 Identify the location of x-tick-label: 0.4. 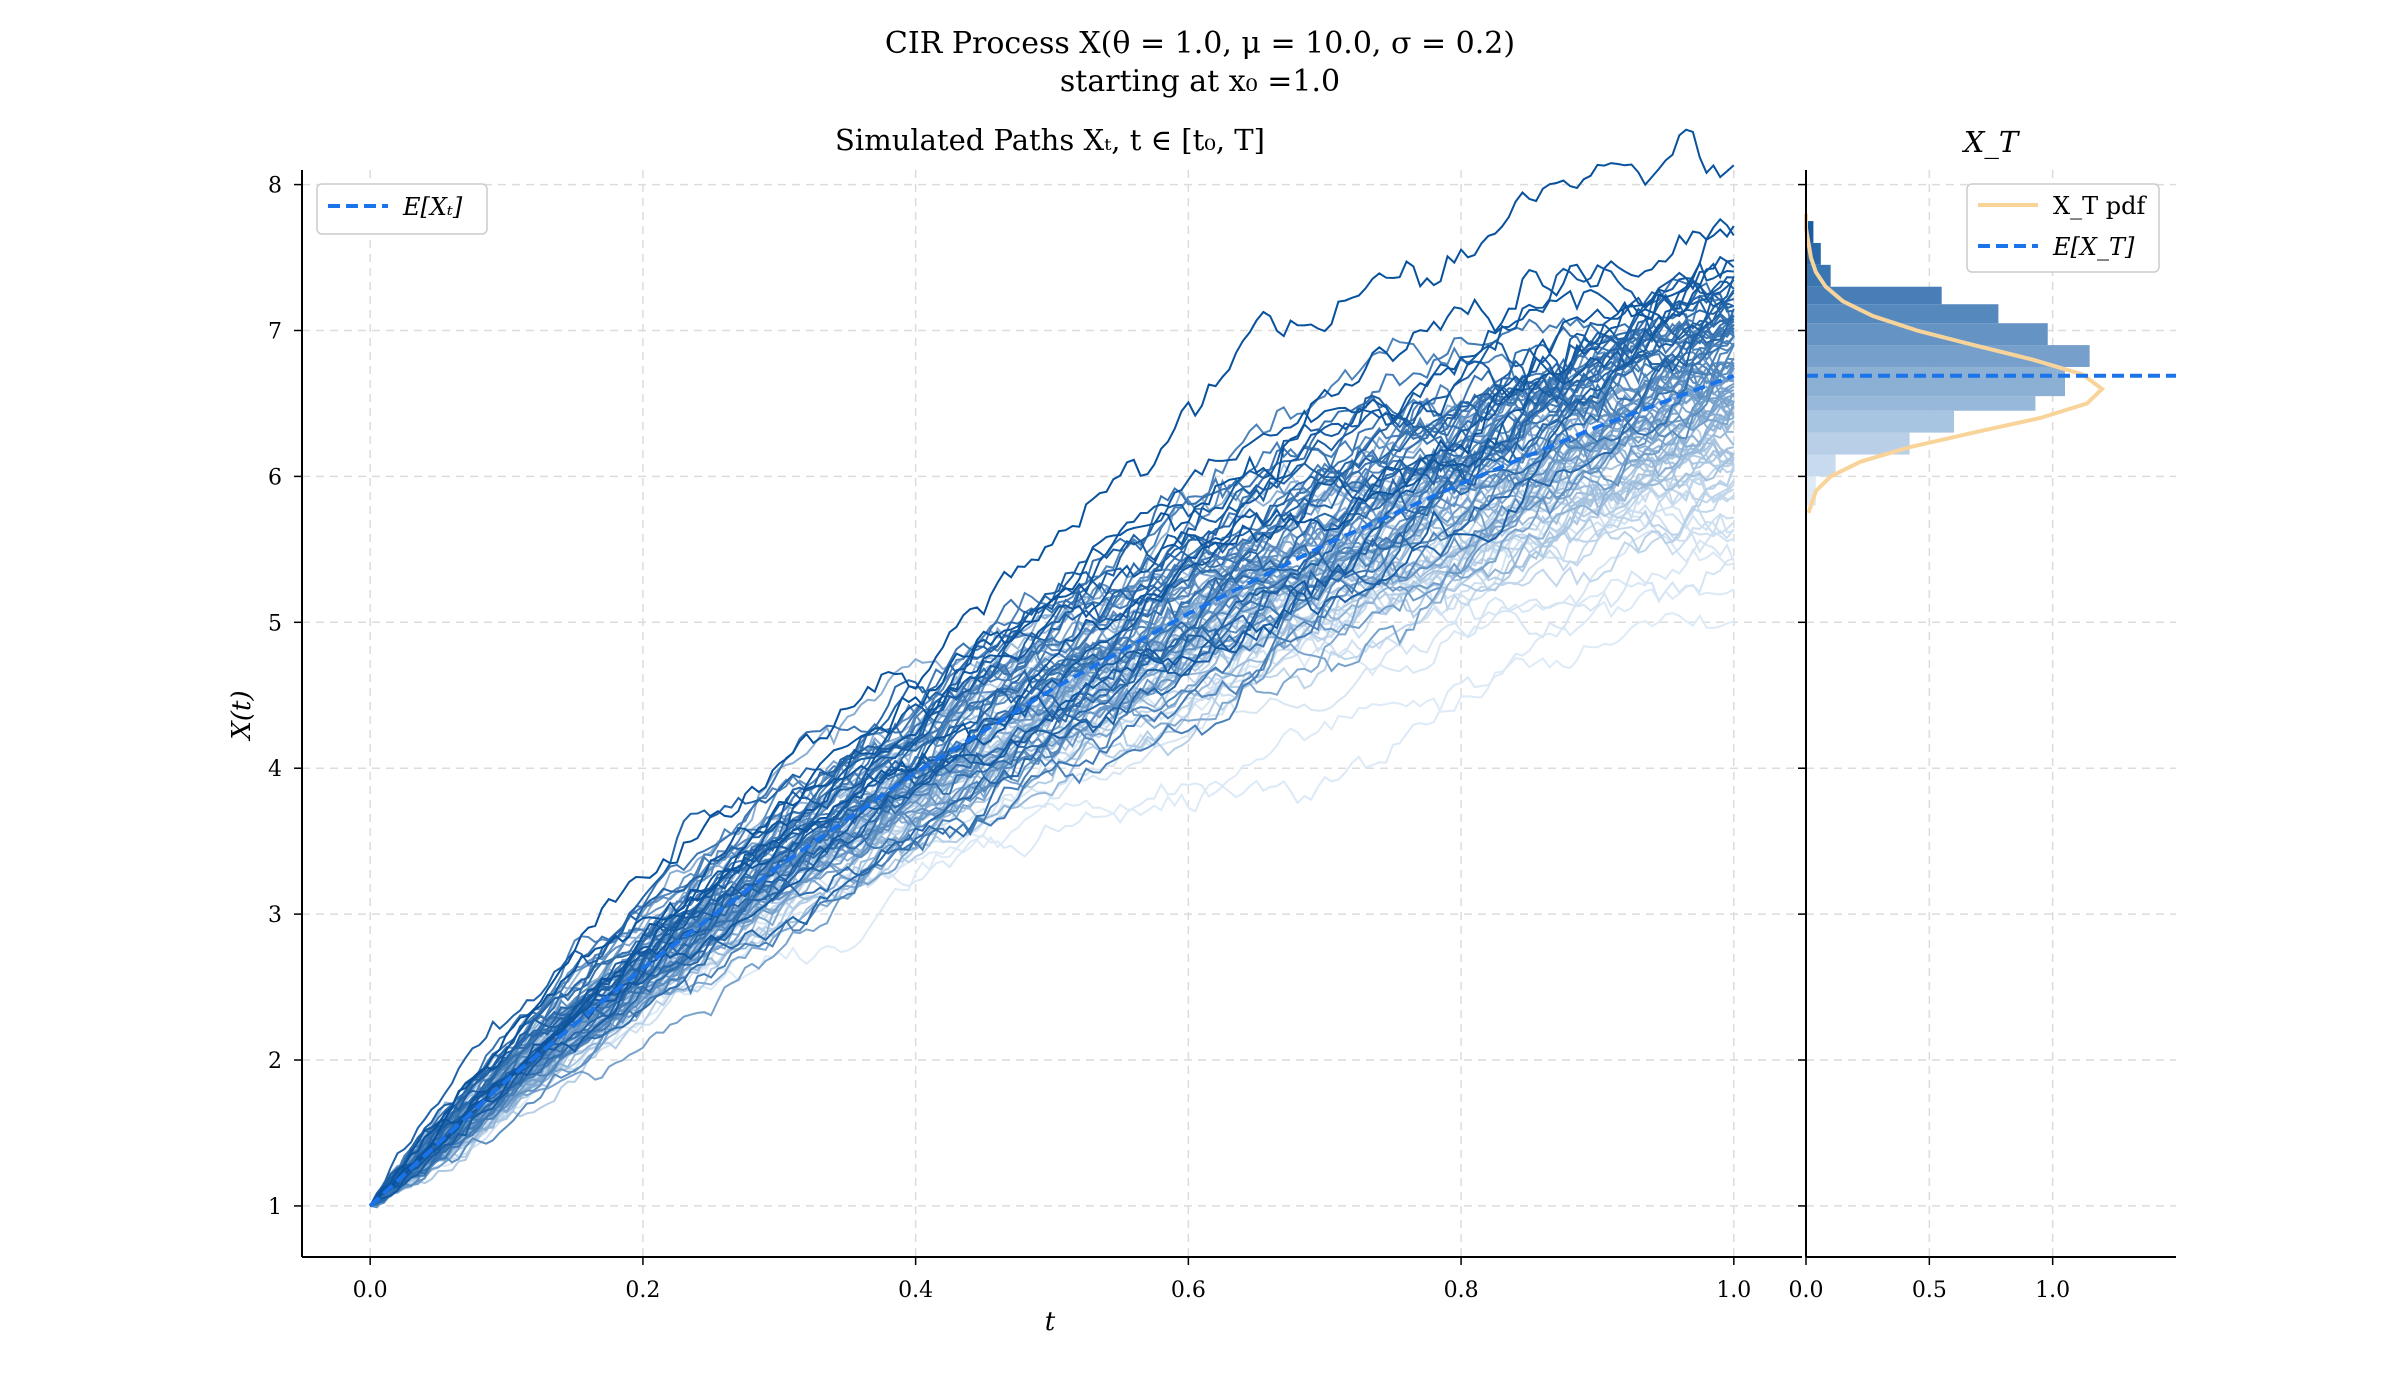
(915, 1290).